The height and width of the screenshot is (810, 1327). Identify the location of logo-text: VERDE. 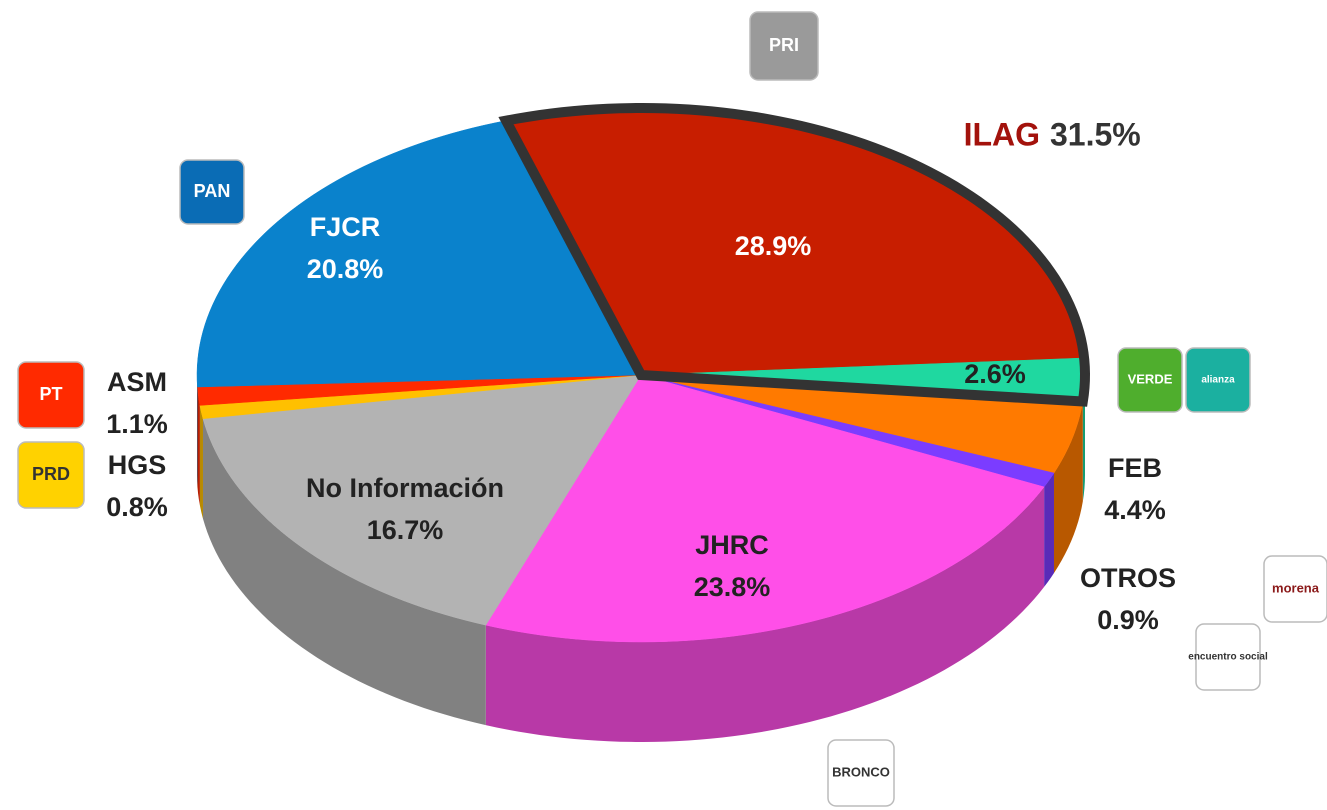
(1150, 378).